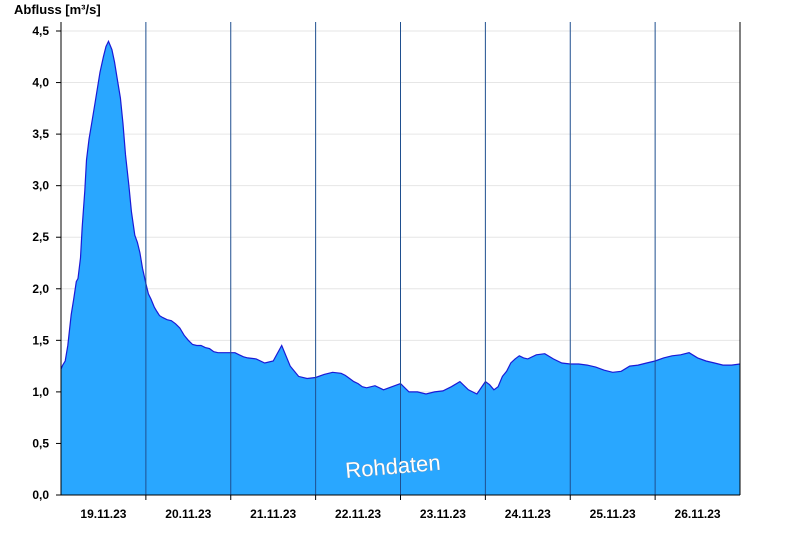 The height and width of the screenshot is (550, 800). Describe the element at coordinates (40, 340) in the screenshot. I see `y-tick-label: 1,5` at that location.